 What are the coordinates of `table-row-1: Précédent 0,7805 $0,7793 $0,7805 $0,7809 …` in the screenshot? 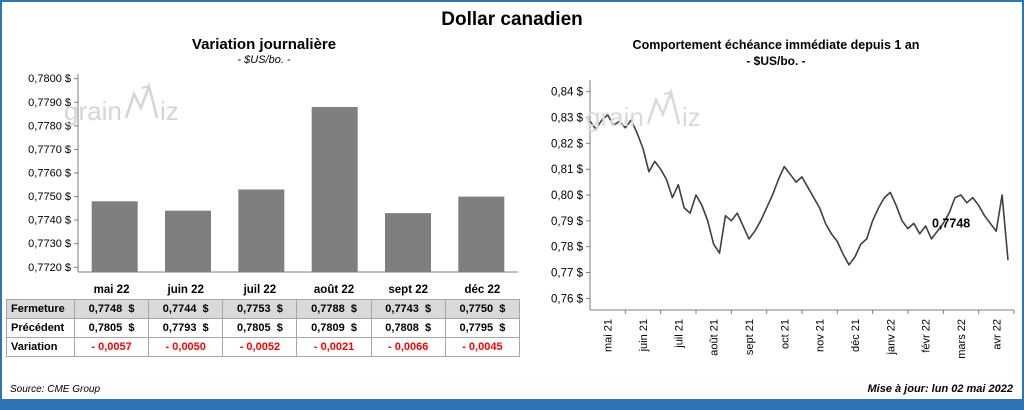 It's located at (263, 328).